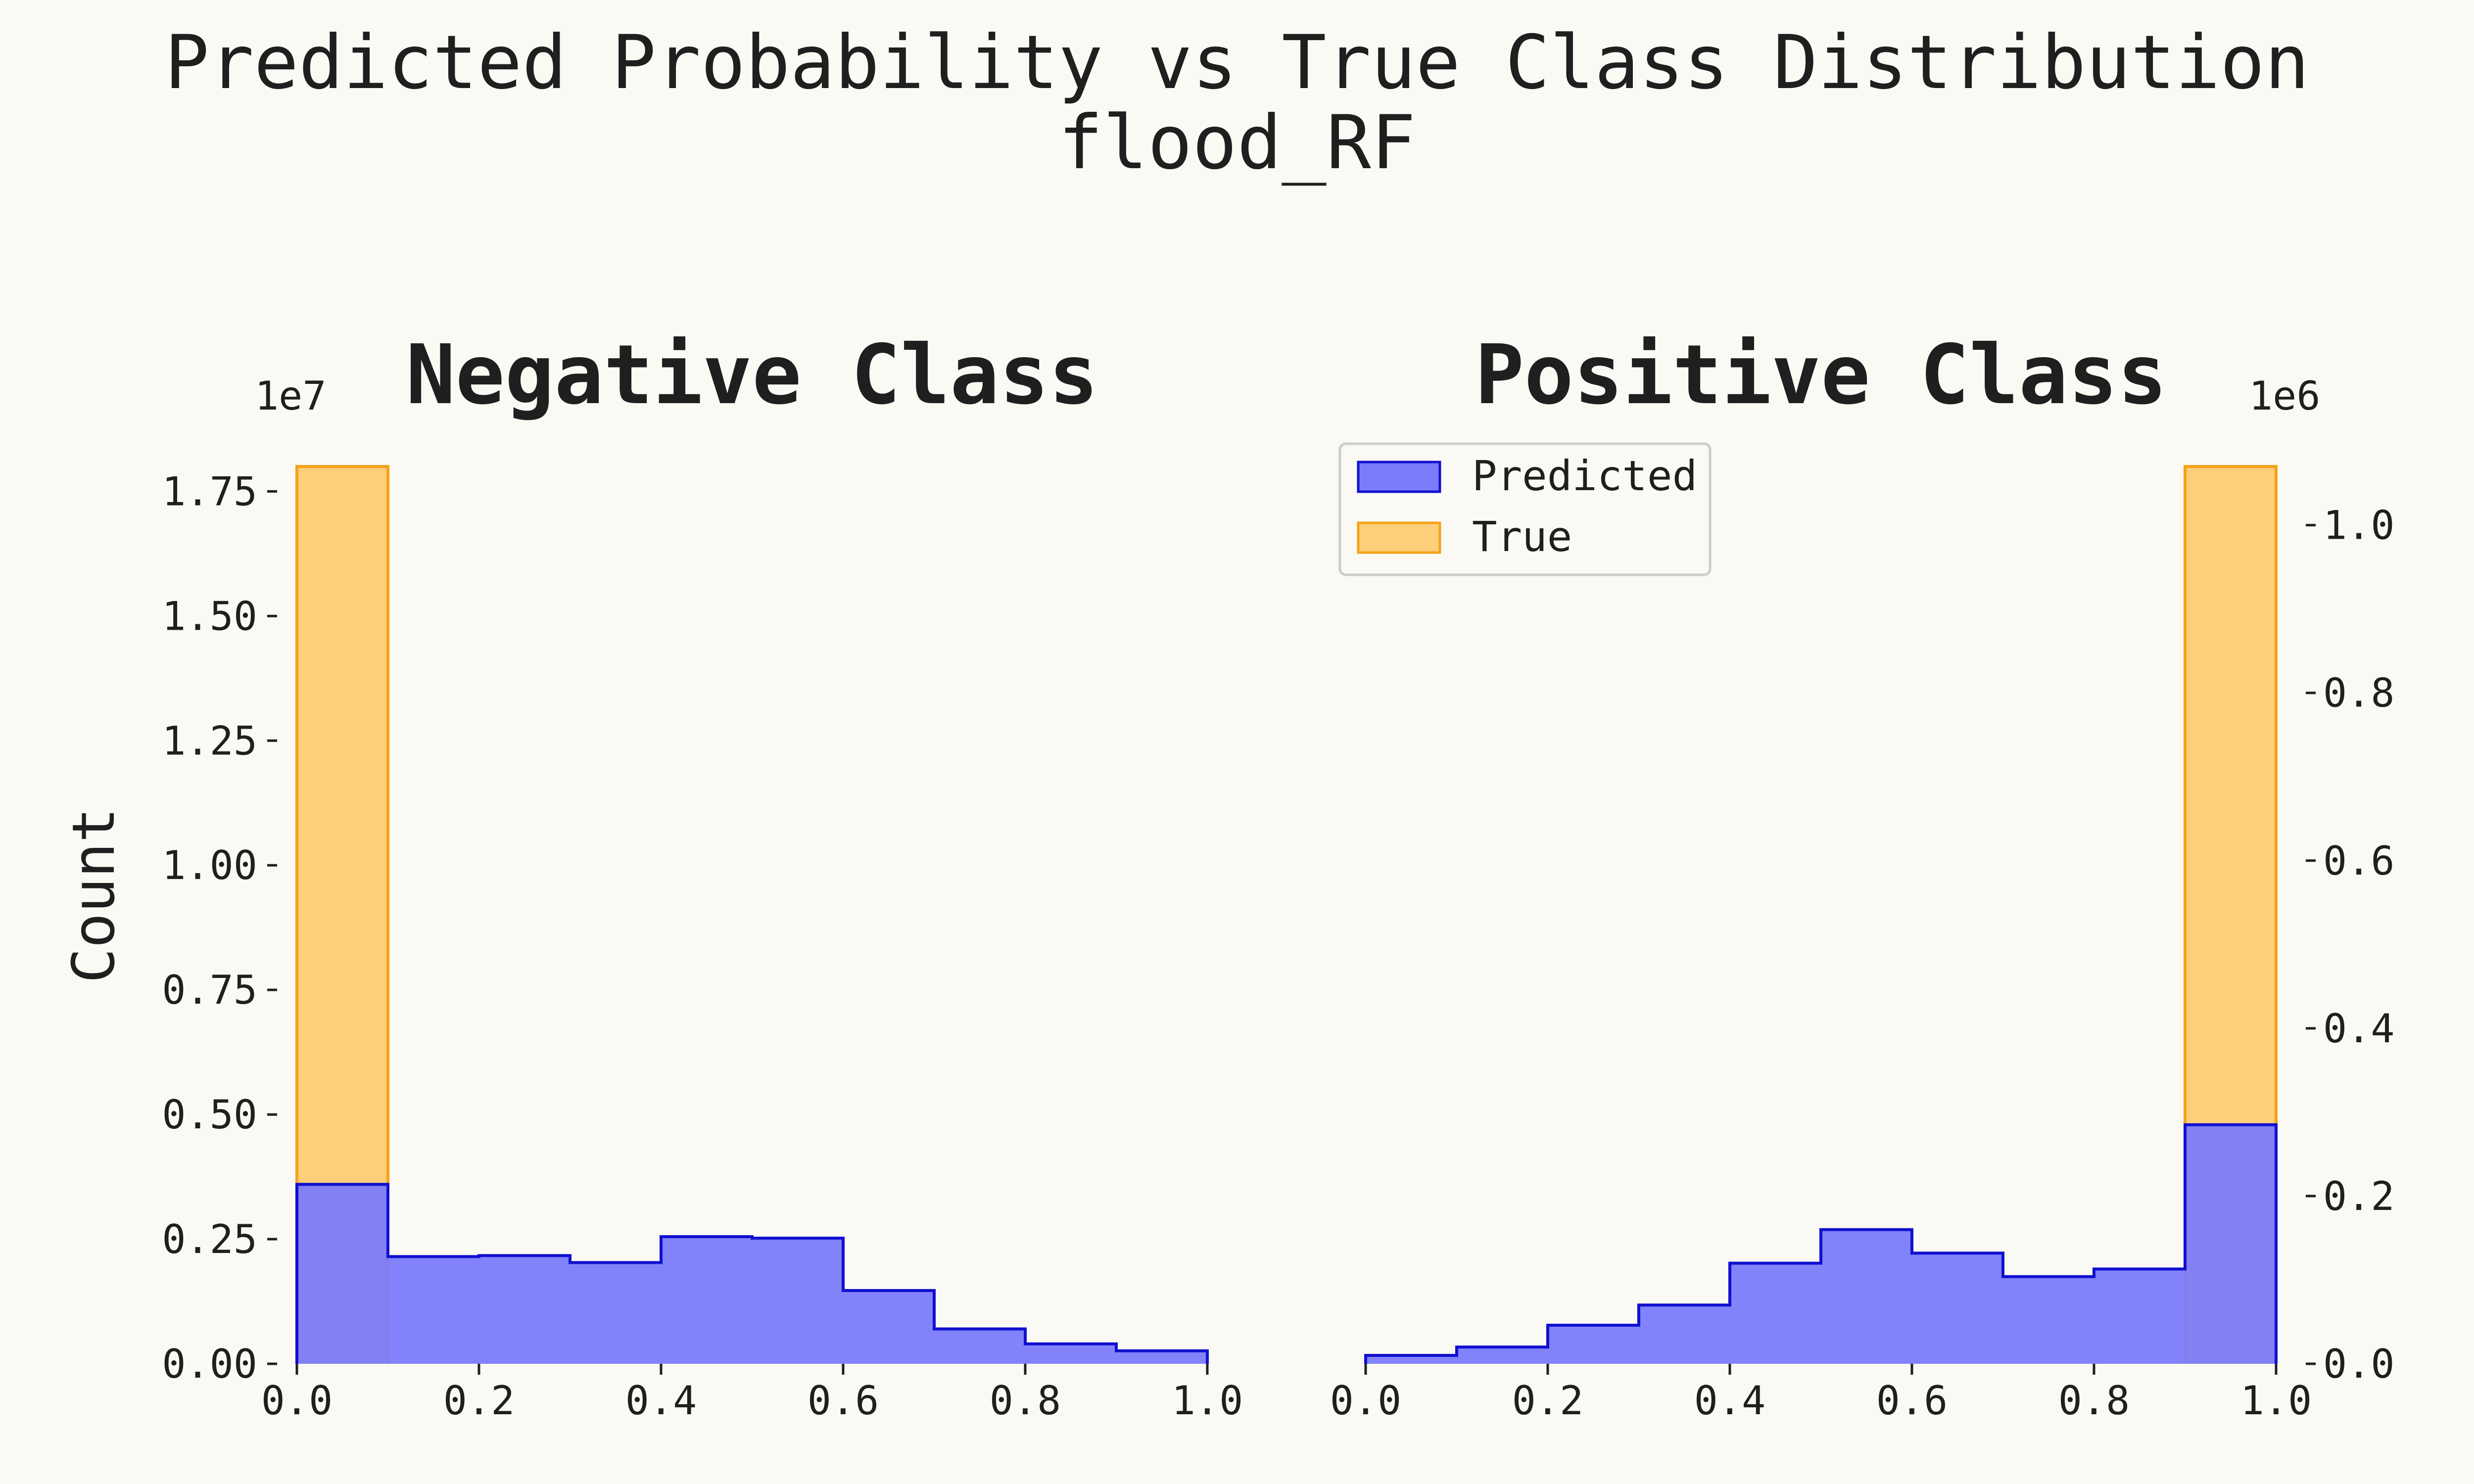 The width and height of the screenshot is (2474, 1484). I want to click on positive-class-x-tick-label-3: 0.6, so click(1912, 1401).